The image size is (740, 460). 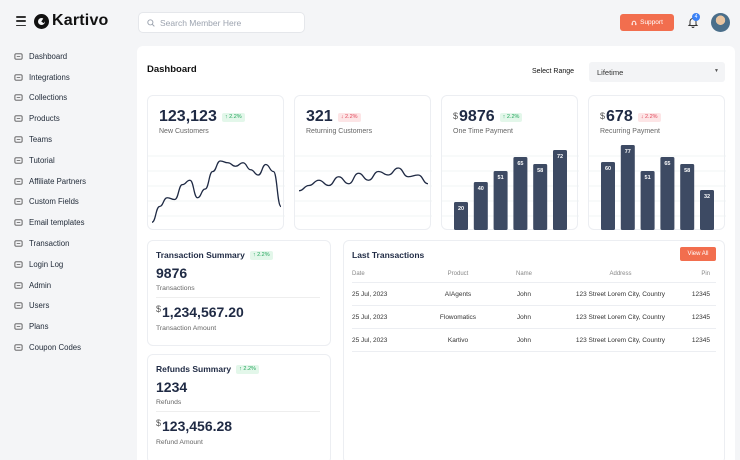 I want to click on stat-value: $678 ↓ 2.2%, so click(x=630, y=117).